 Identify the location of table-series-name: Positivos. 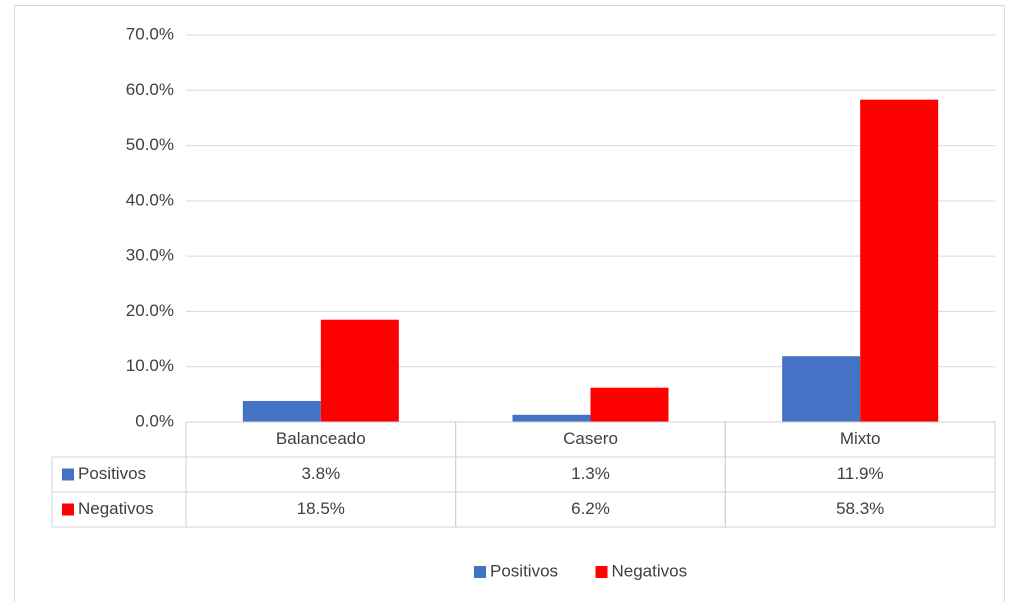
(112, 473).